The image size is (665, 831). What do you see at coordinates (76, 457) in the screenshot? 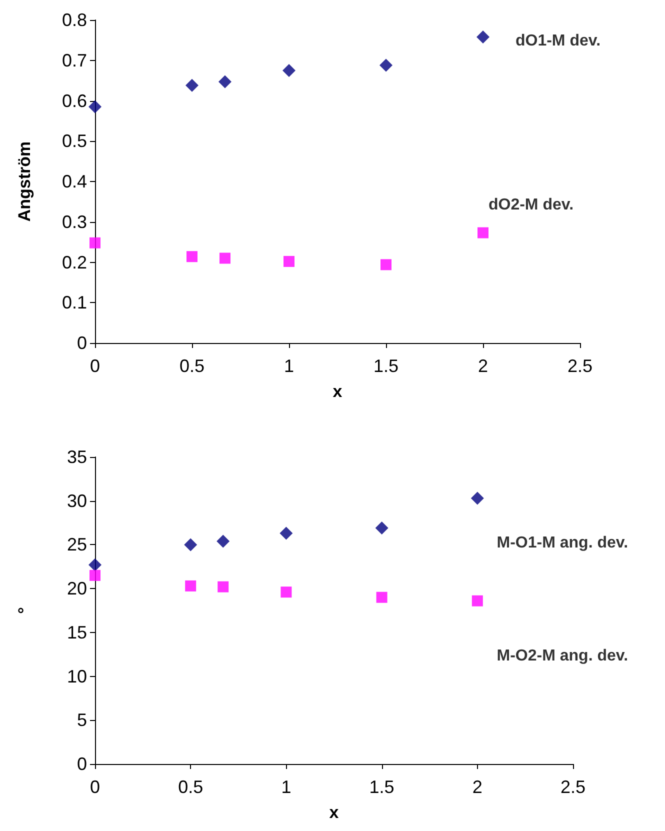
I see `y-tick-label: 35` at bounding box center [76, 457].